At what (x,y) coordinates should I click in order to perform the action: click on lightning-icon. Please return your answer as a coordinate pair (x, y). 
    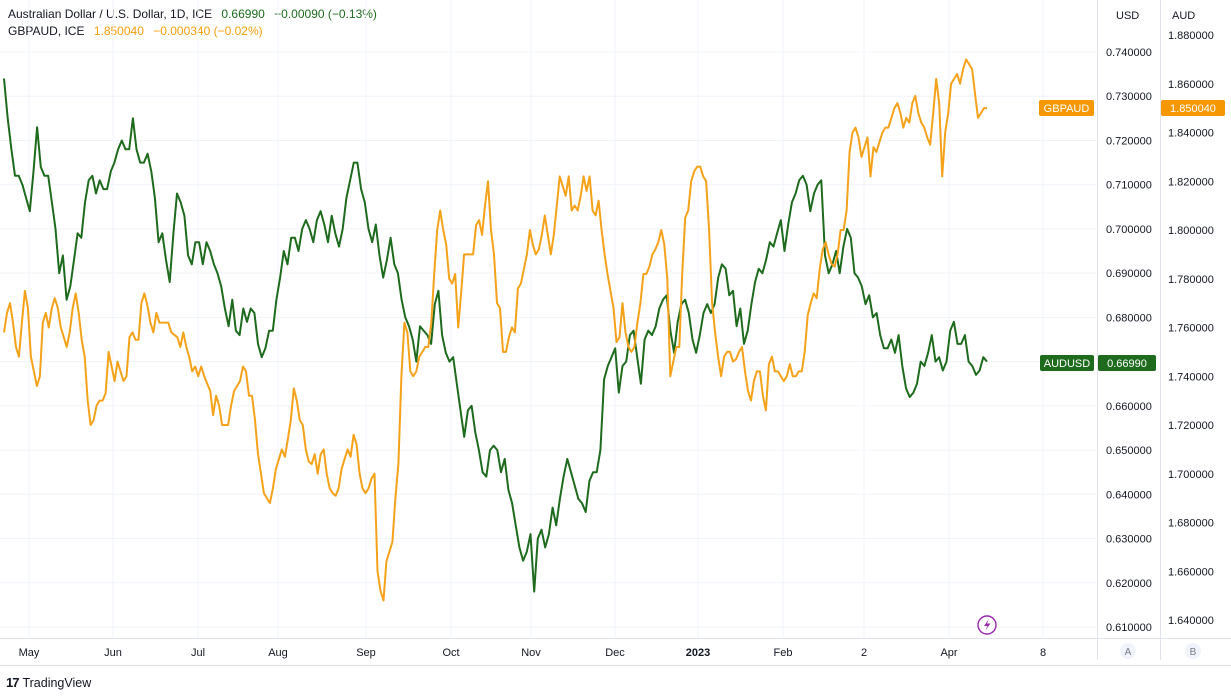
    Looking at the image, I should click on (987, 625).